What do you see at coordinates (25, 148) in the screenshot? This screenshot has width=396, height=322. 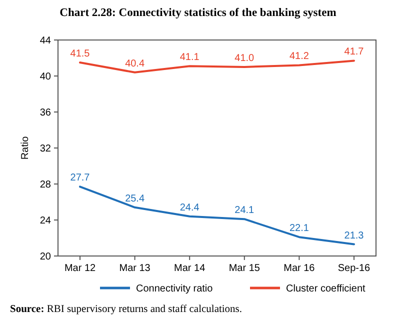 I see `y-axis-title: Ratio` at bounding box center [25, 148].